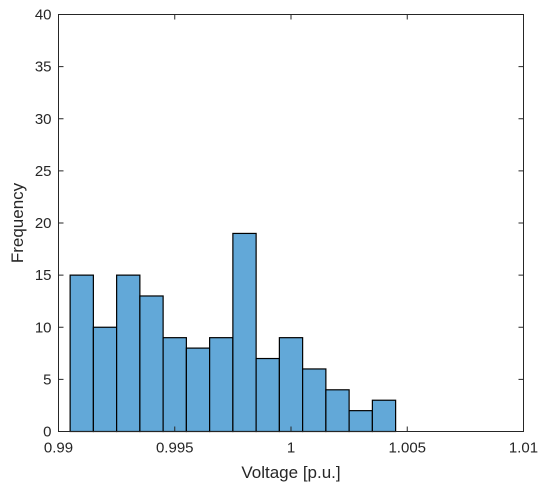 The width and height of the screenshot is (550, 494). I want to click on y-tick-label: 30, so click(43, 119).